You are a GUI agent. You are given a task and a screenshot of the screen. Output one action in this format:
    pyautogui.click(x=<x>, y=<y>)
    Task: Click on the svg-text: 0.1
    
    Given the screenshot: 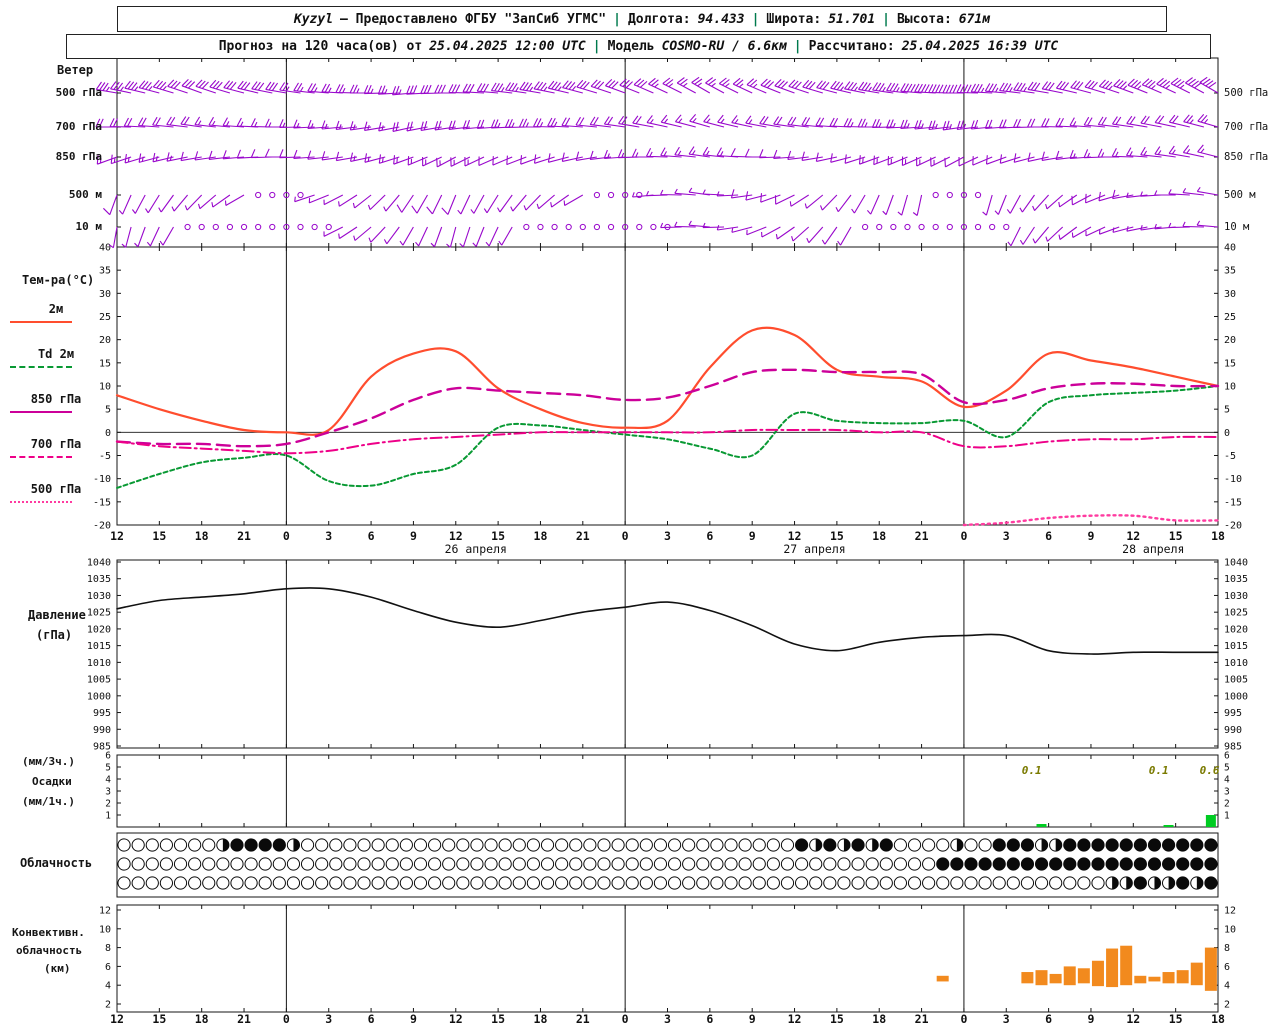 What is the action you would take?
    pyautogui.click(x=1032, y=770)
    